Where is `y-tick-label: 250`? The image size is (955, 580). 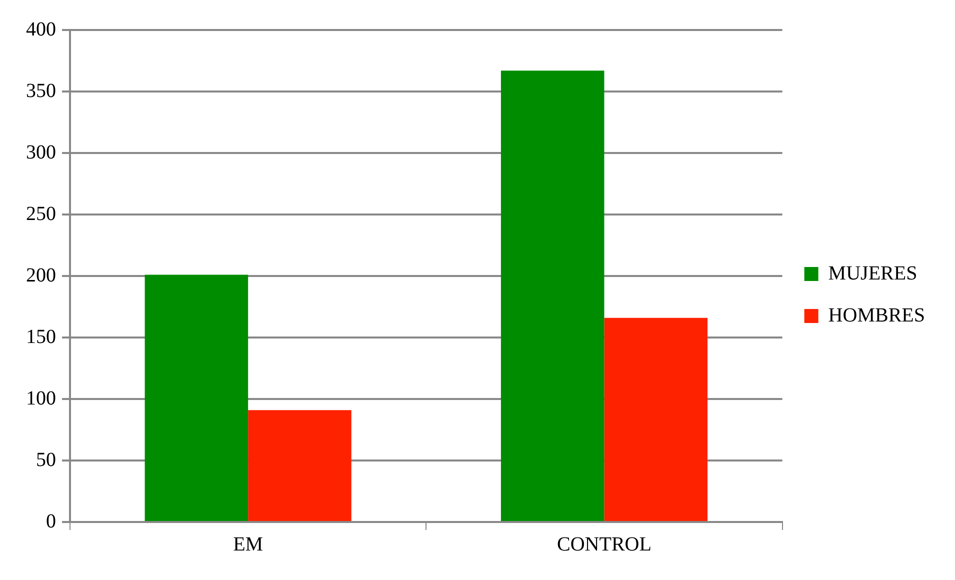
y-tick-label: 250 is located at coordinates (41, 213).